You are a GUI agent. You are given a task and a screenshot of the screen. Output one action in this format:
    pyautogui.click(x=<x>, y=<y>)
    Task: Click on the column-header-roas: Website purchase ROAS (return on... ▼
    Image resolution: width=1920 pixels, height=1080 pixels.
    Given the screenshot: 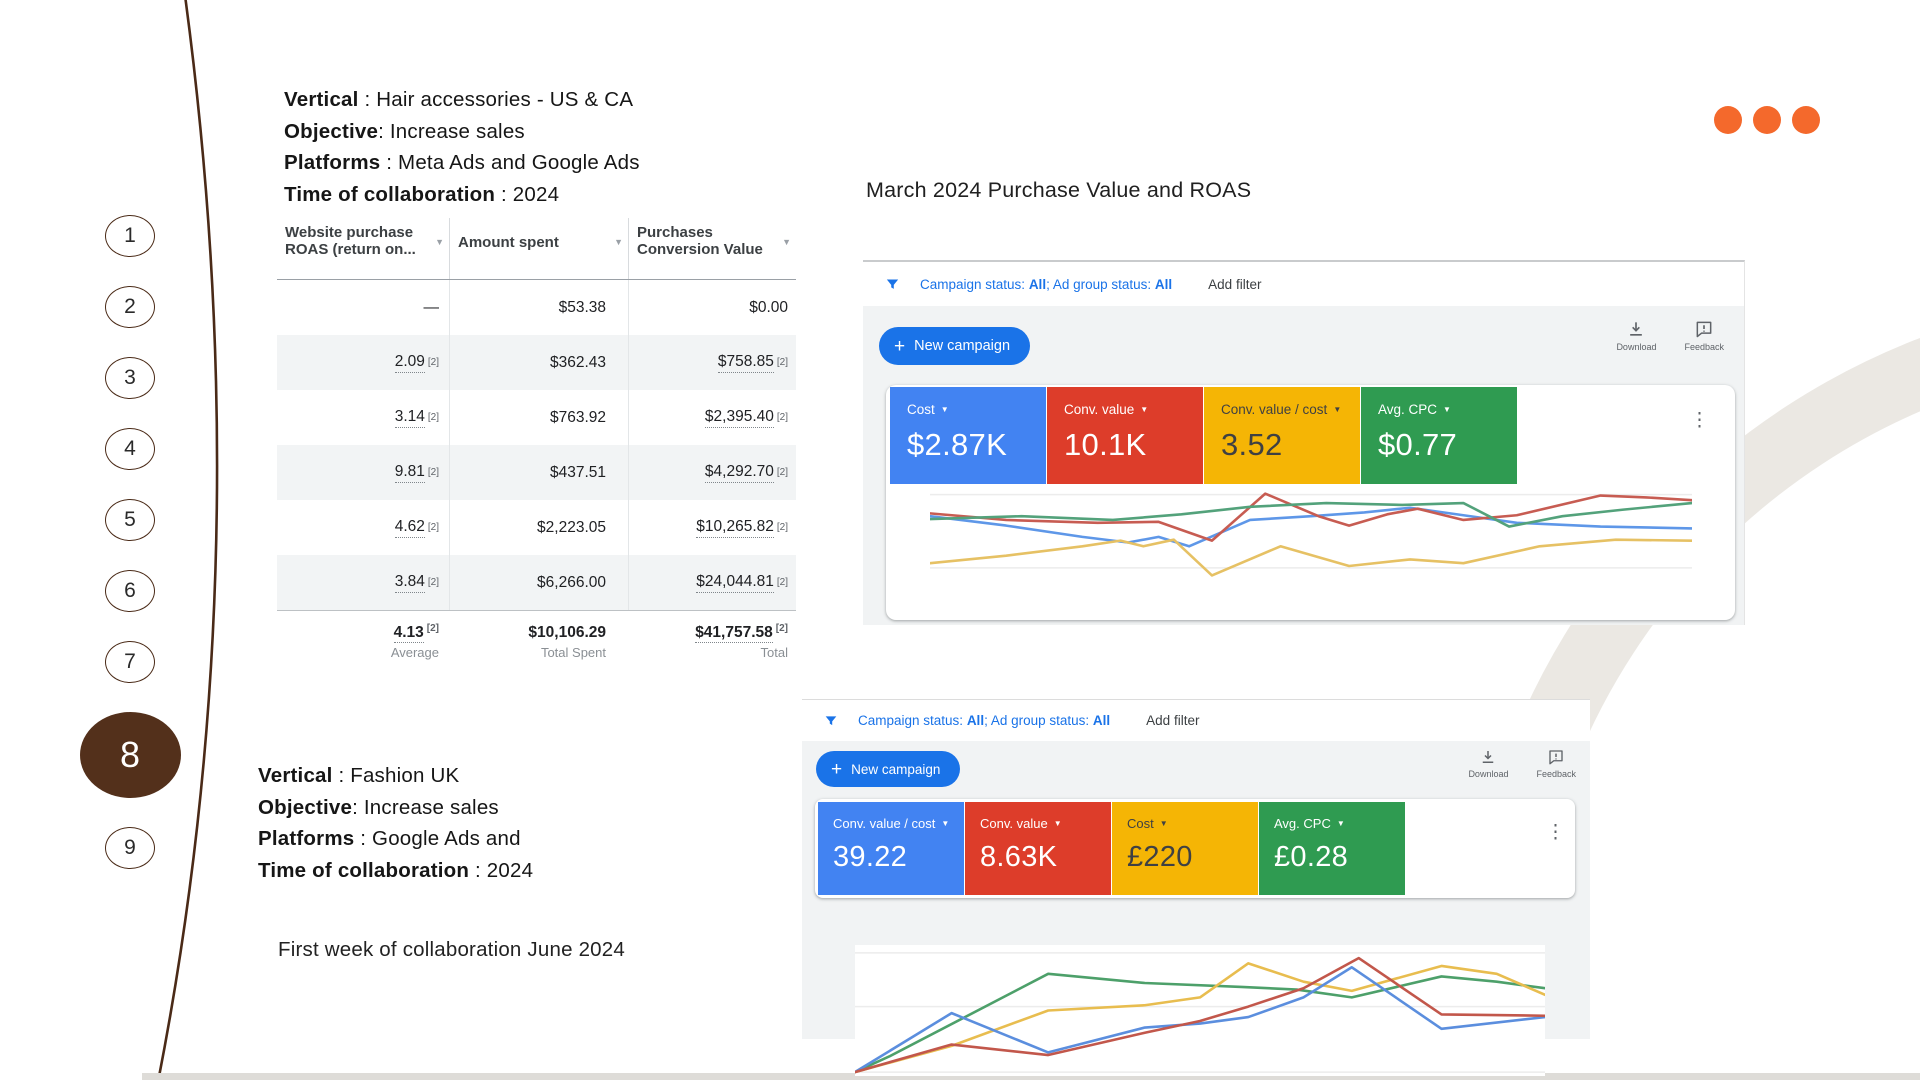 What is the action you would take?
    pyautogui.click(x=363, y=248)
    